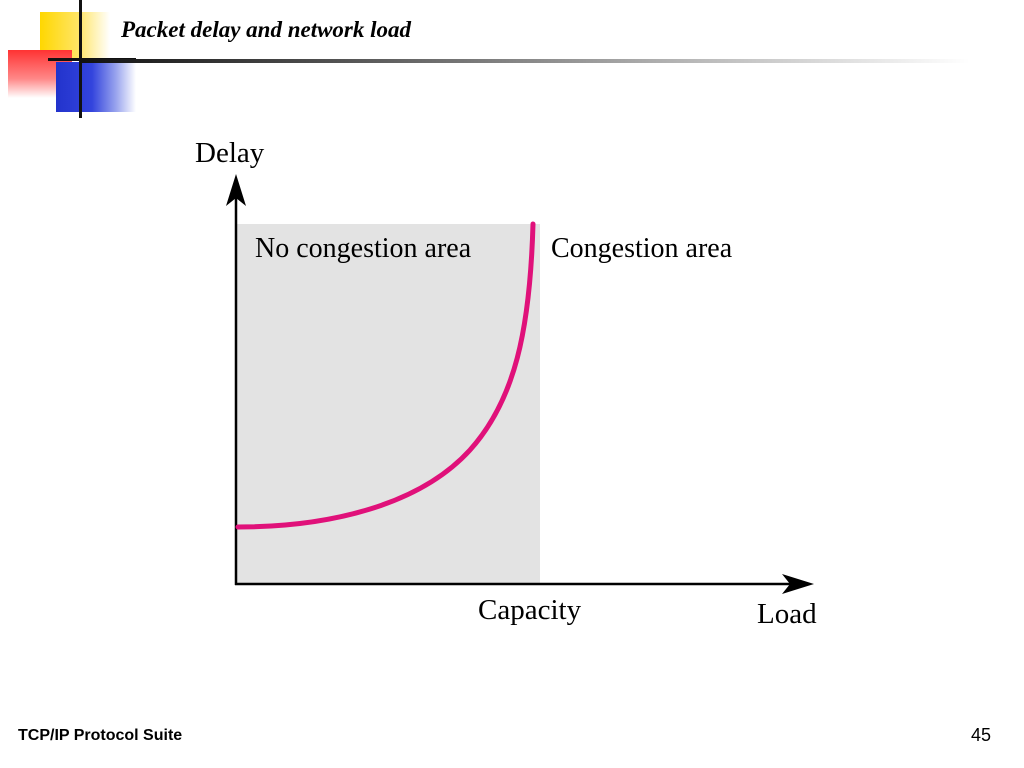  What do you see at coordinates (236, 190) in the screenshot?
I see `y-axis-arrowhead` at bounding box center [236, 190].